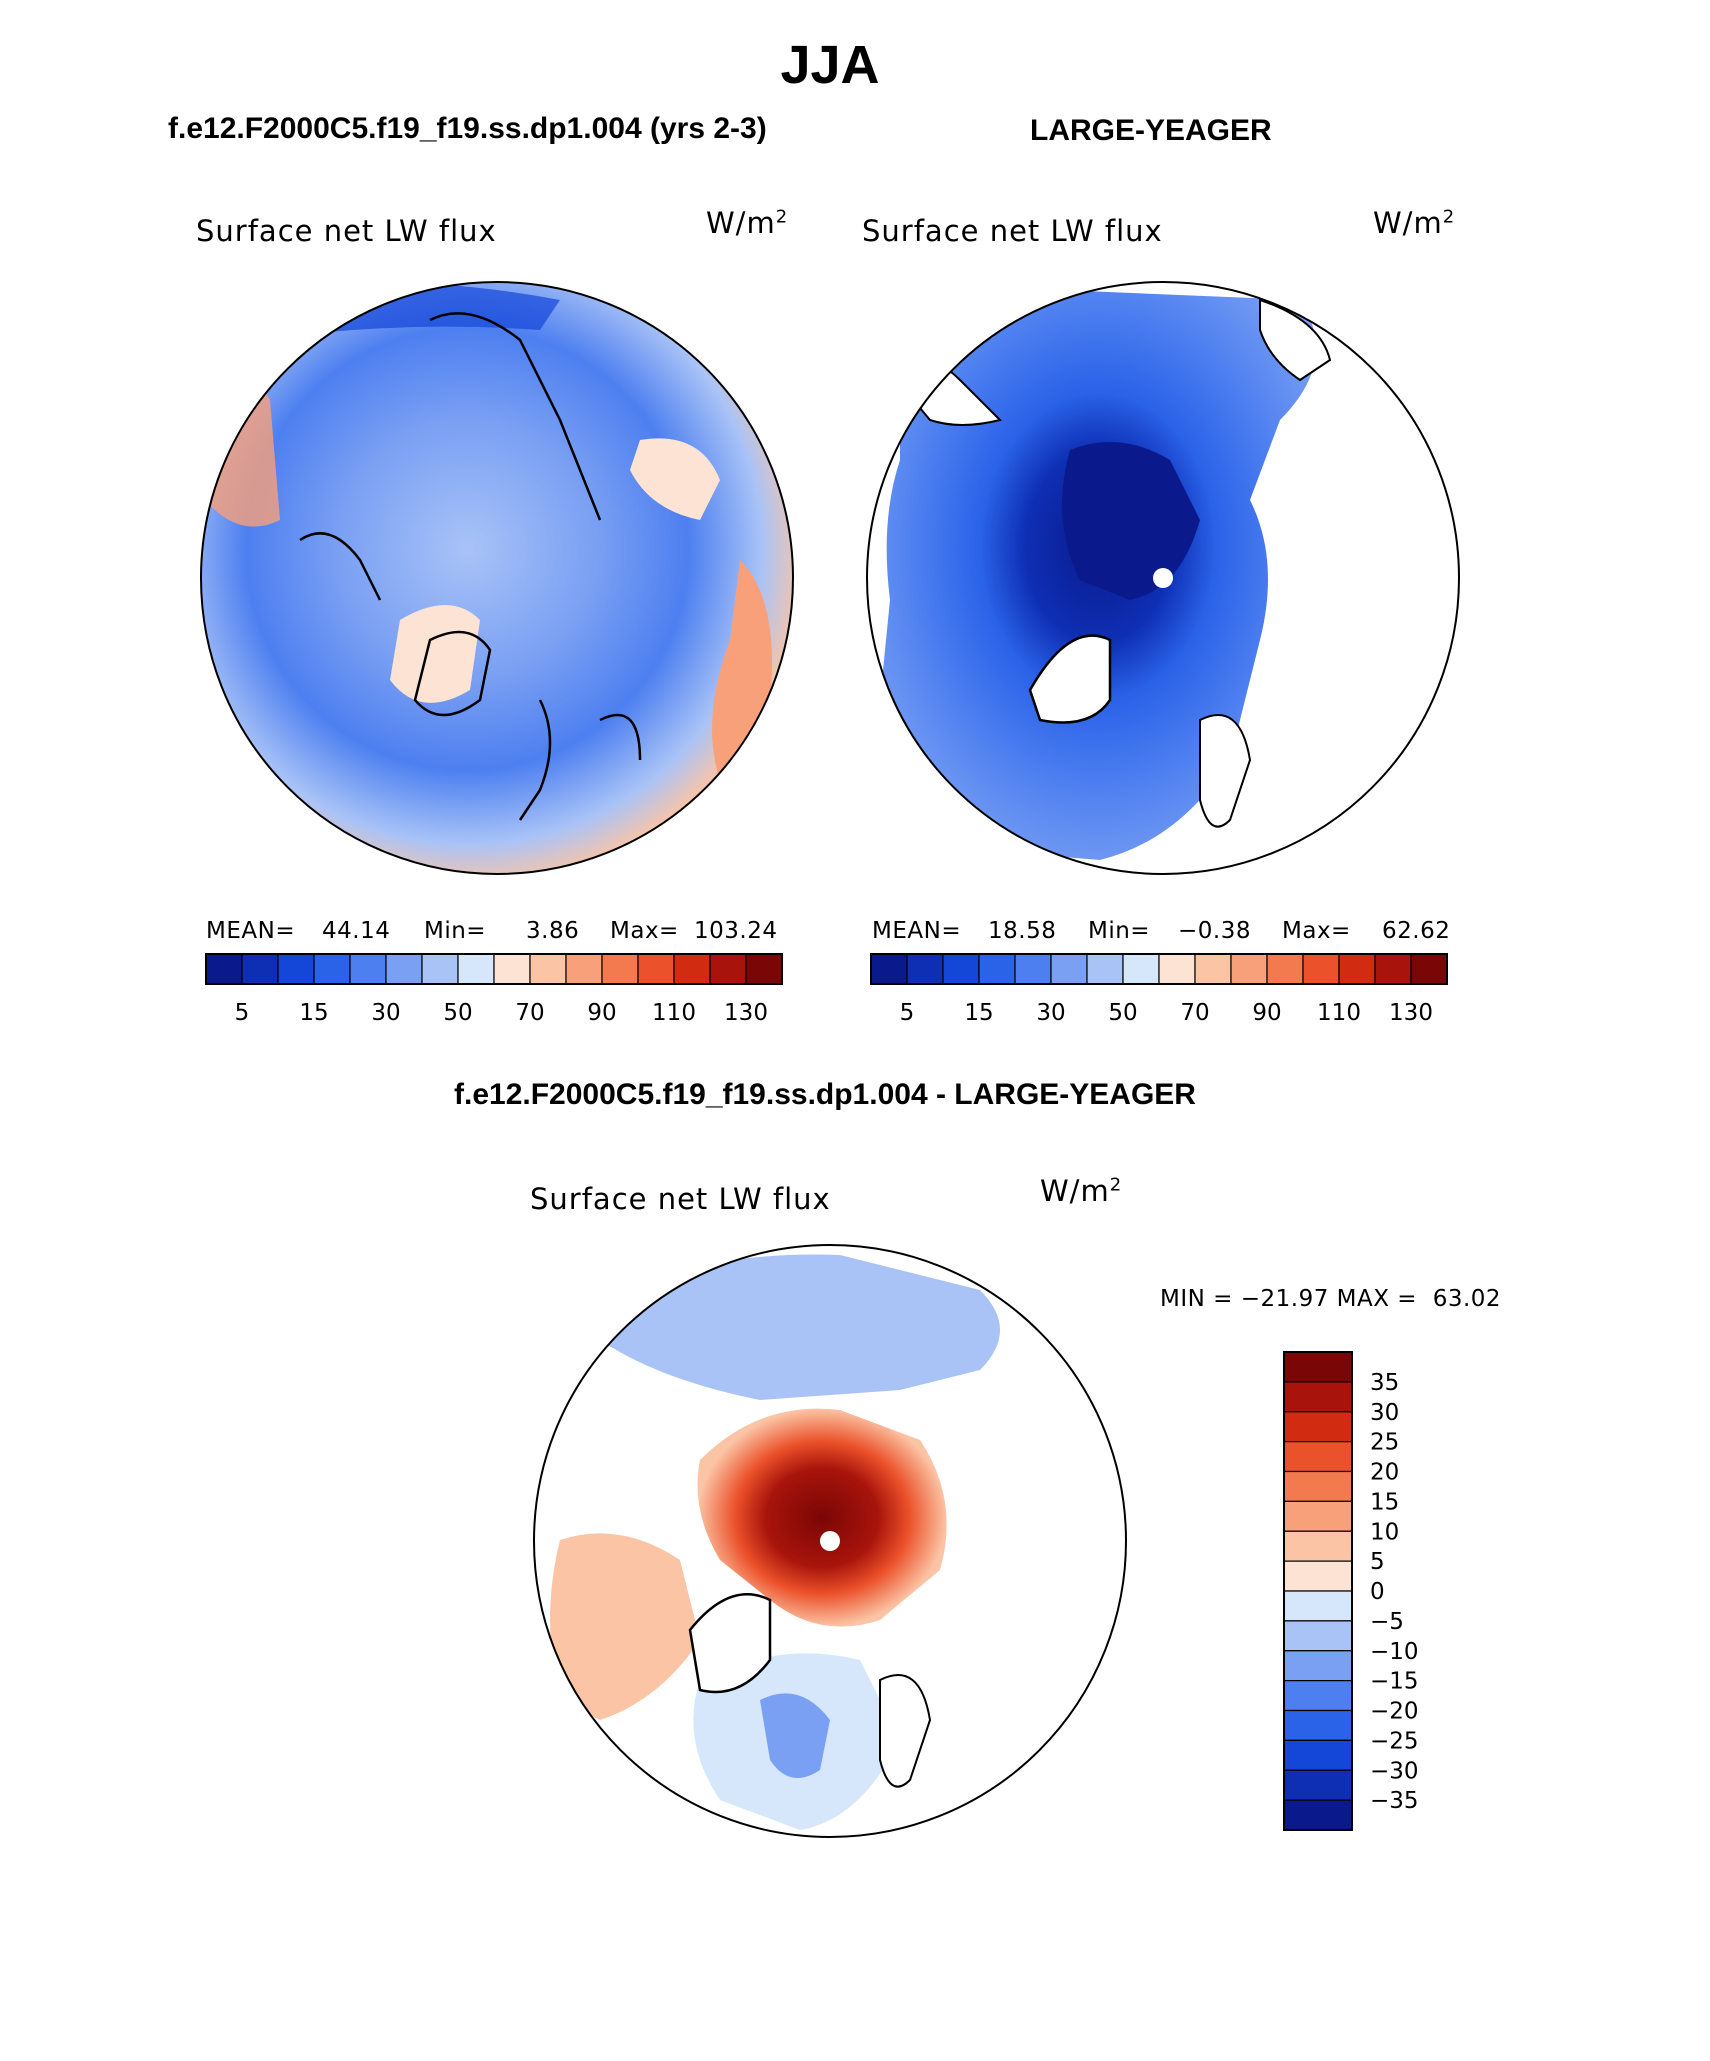 The image size is (1710, 2061). I want to click on panel3-negative-north, so click(800, 1327).